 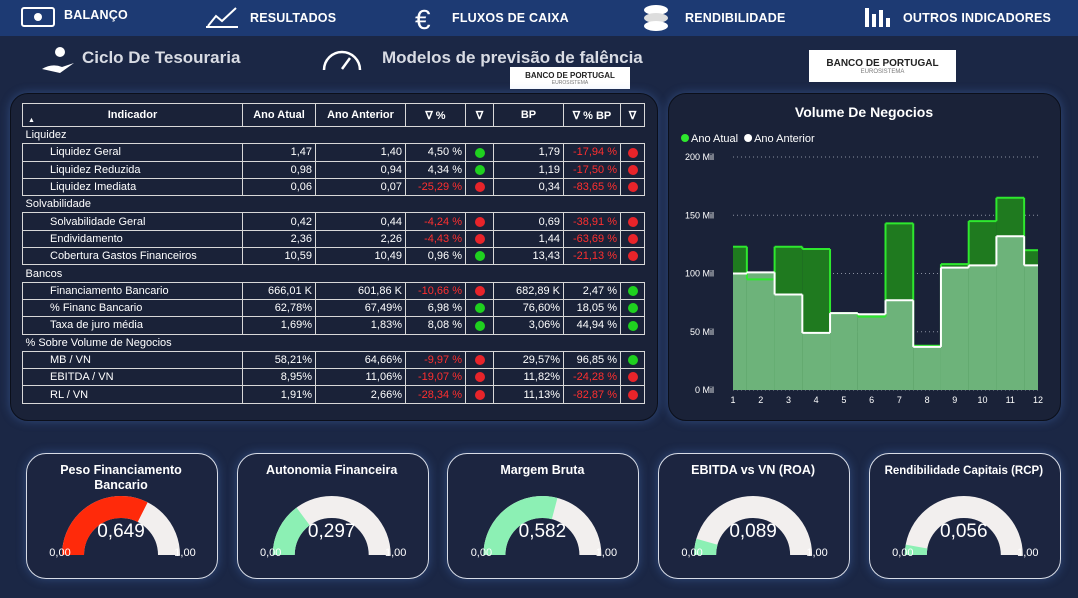 What do you see at coordinates (279, 256) in the screenshot?
I see `cell: 10,59` at bounding box center [279, 256].